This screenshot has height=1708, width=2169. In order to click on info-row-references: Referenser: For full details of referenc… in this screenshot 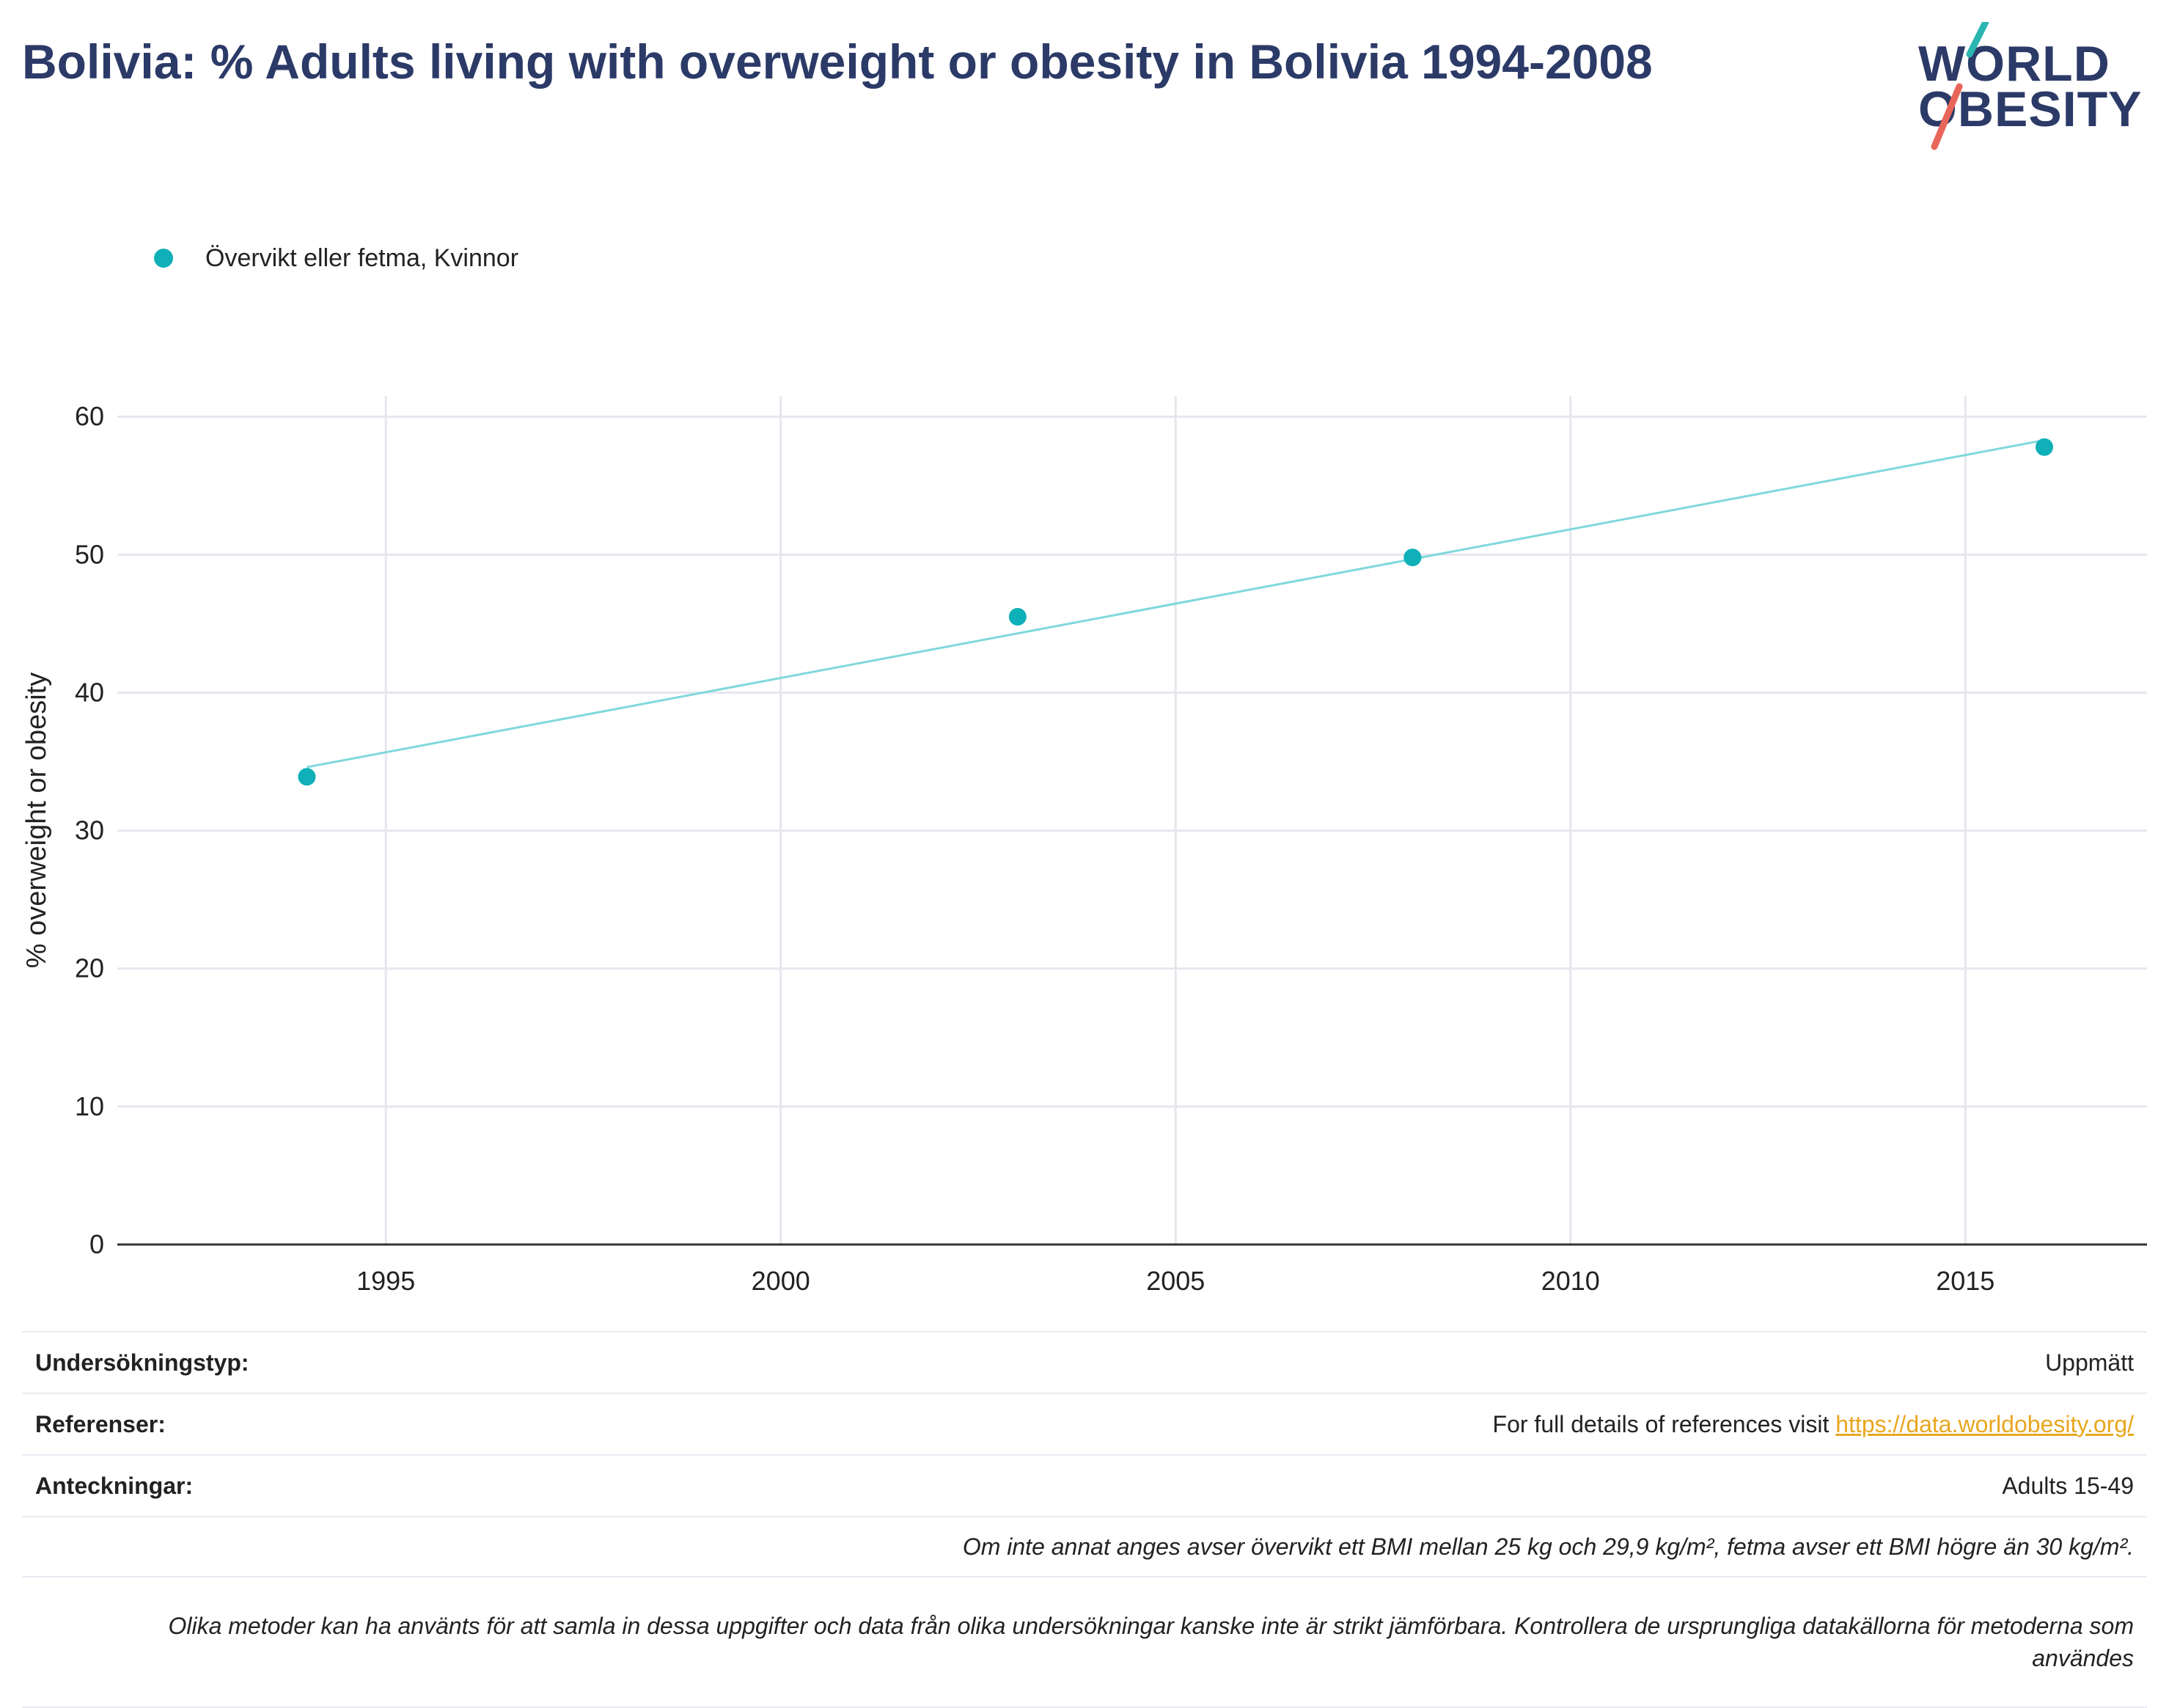, I will do `click(1084, 1423)`.